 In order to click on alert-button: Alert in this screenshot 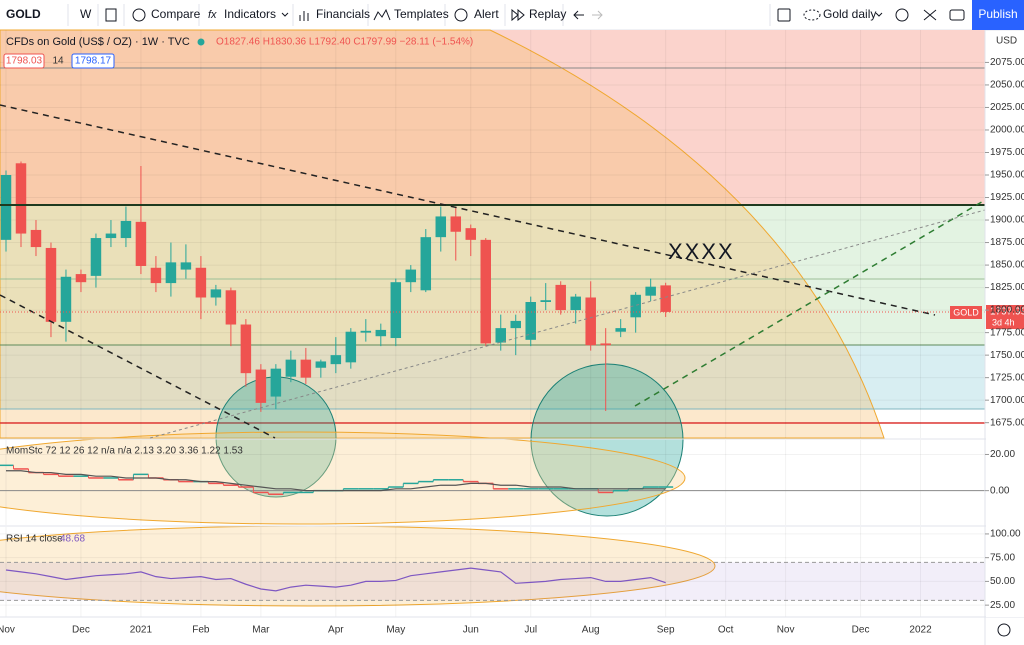, I will do `click(486, 14)`.